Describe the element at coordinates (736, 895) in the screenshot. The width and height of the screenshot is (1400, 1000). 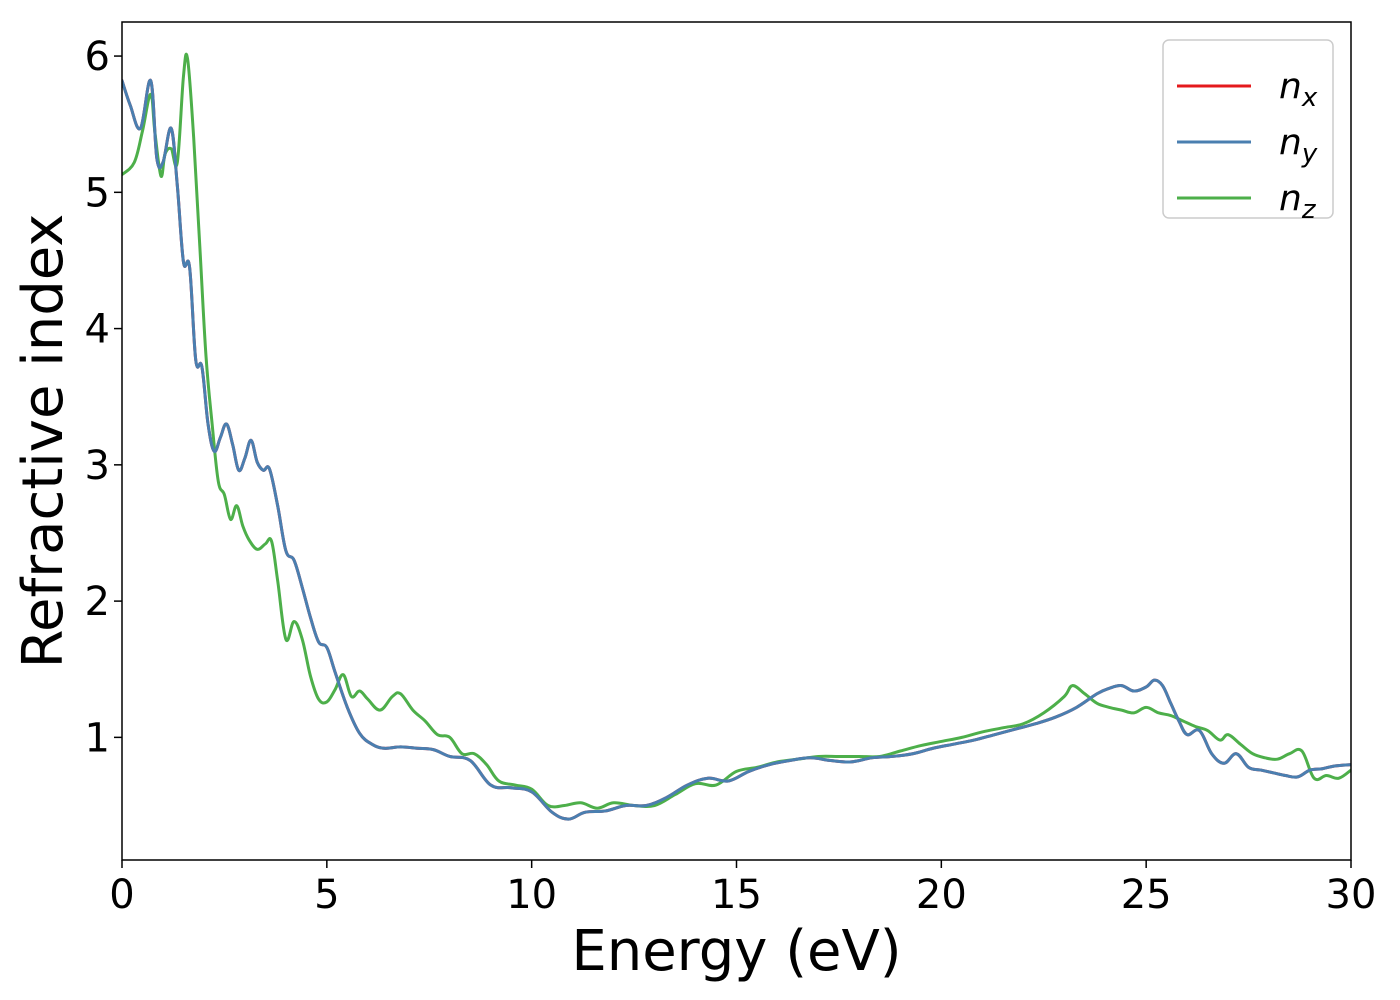
I see `x-tick-label: 15` at that location.